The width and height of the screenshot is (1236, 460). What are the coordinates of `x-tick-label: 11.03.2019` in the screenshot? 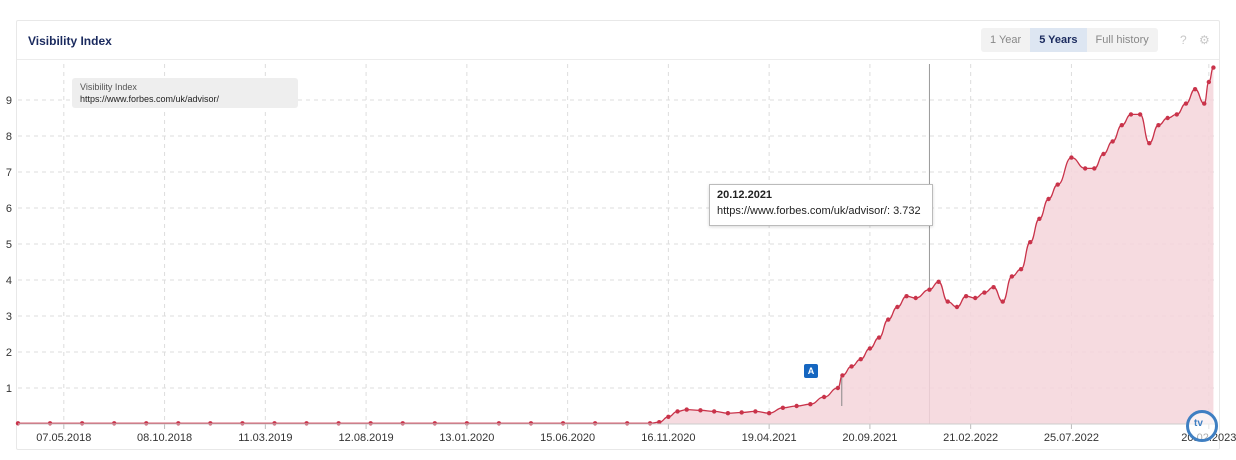 It's located at (265, 438).